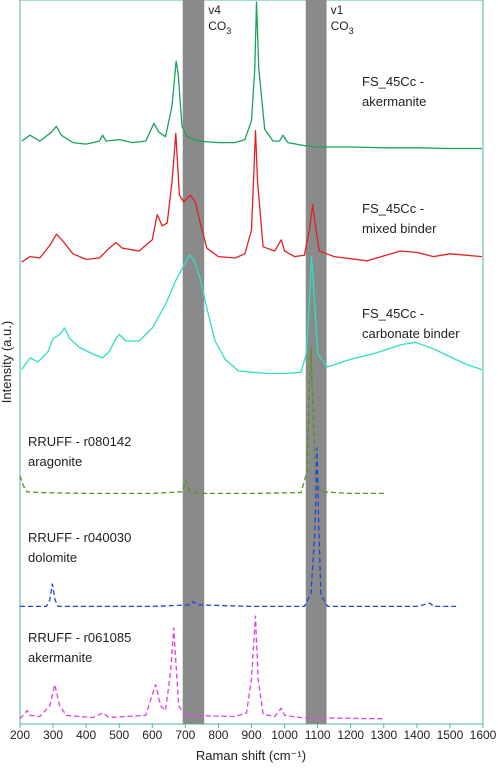 The height and width of the screenshot is (768, 498). What do you see at coordinates (219, 27) in the screenshot?
I see `band-1-species: CO3` at bounding box center [219, 27].